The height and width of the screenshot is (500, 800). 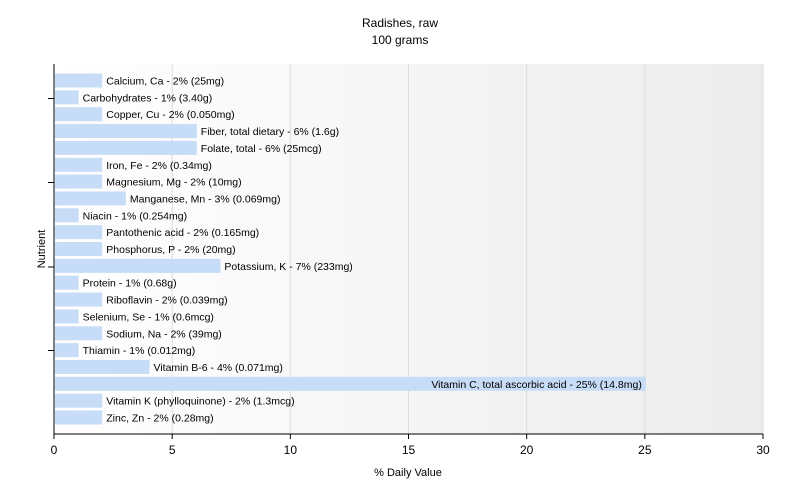 What do you see at coordinates (763, 450) in the screenshot?
I see `x-tick-label: 30` at bounding box center [763, 450].